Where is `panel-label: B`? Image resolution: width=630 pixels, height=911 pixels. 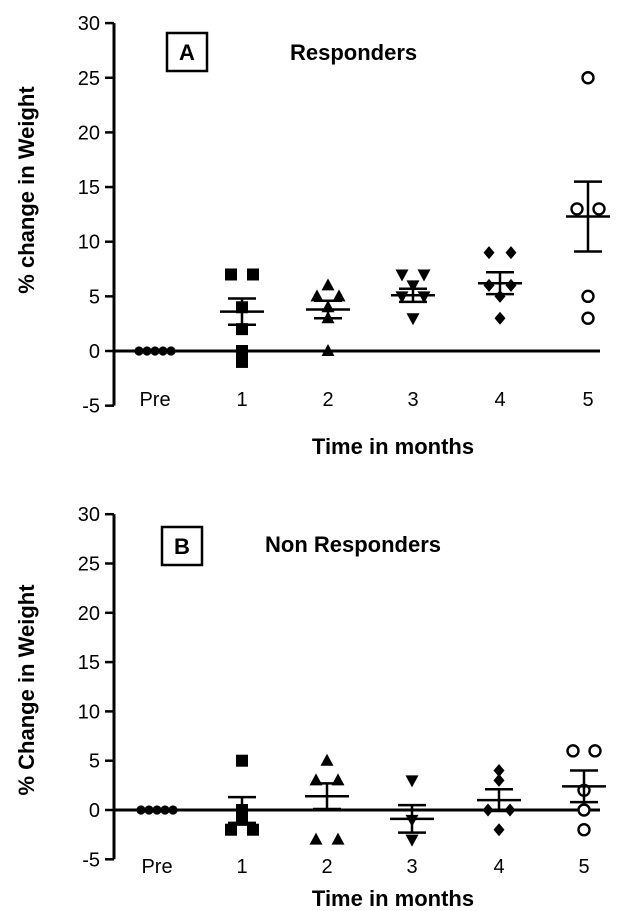
panel-label: B is located at coordinates (182, 546).